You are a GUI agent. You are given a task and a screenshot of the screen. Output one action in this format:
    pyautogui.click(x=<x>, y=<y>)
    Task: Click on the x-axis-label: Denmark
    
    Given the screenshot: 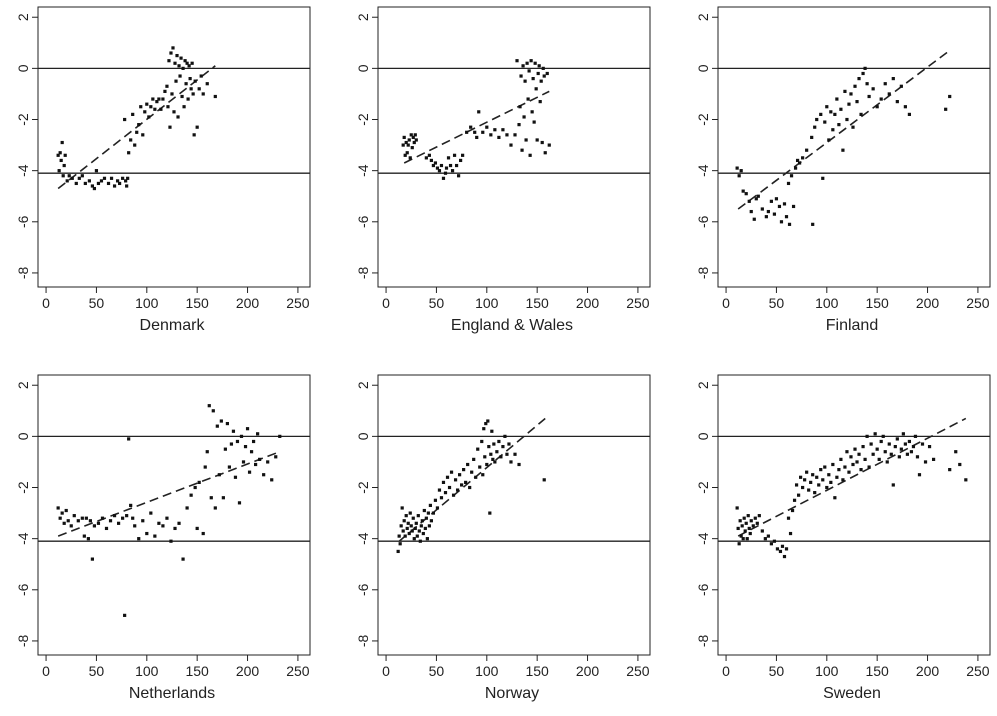 What is the action you would take?
    pyautogui.click(x=173, y=325)
    